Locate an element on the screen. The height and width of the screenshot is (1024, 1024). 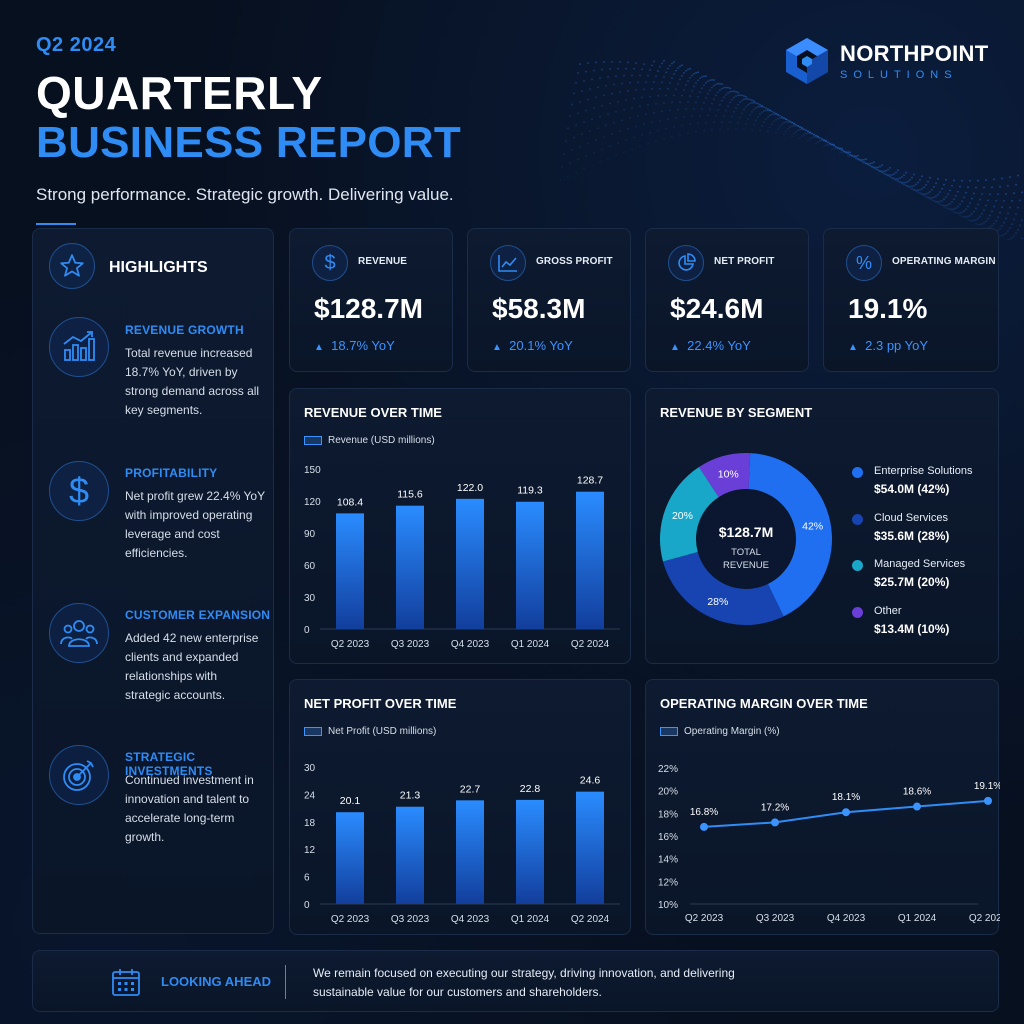
segment-name: Enterprise Solutions is located at coordinates (923, 471).